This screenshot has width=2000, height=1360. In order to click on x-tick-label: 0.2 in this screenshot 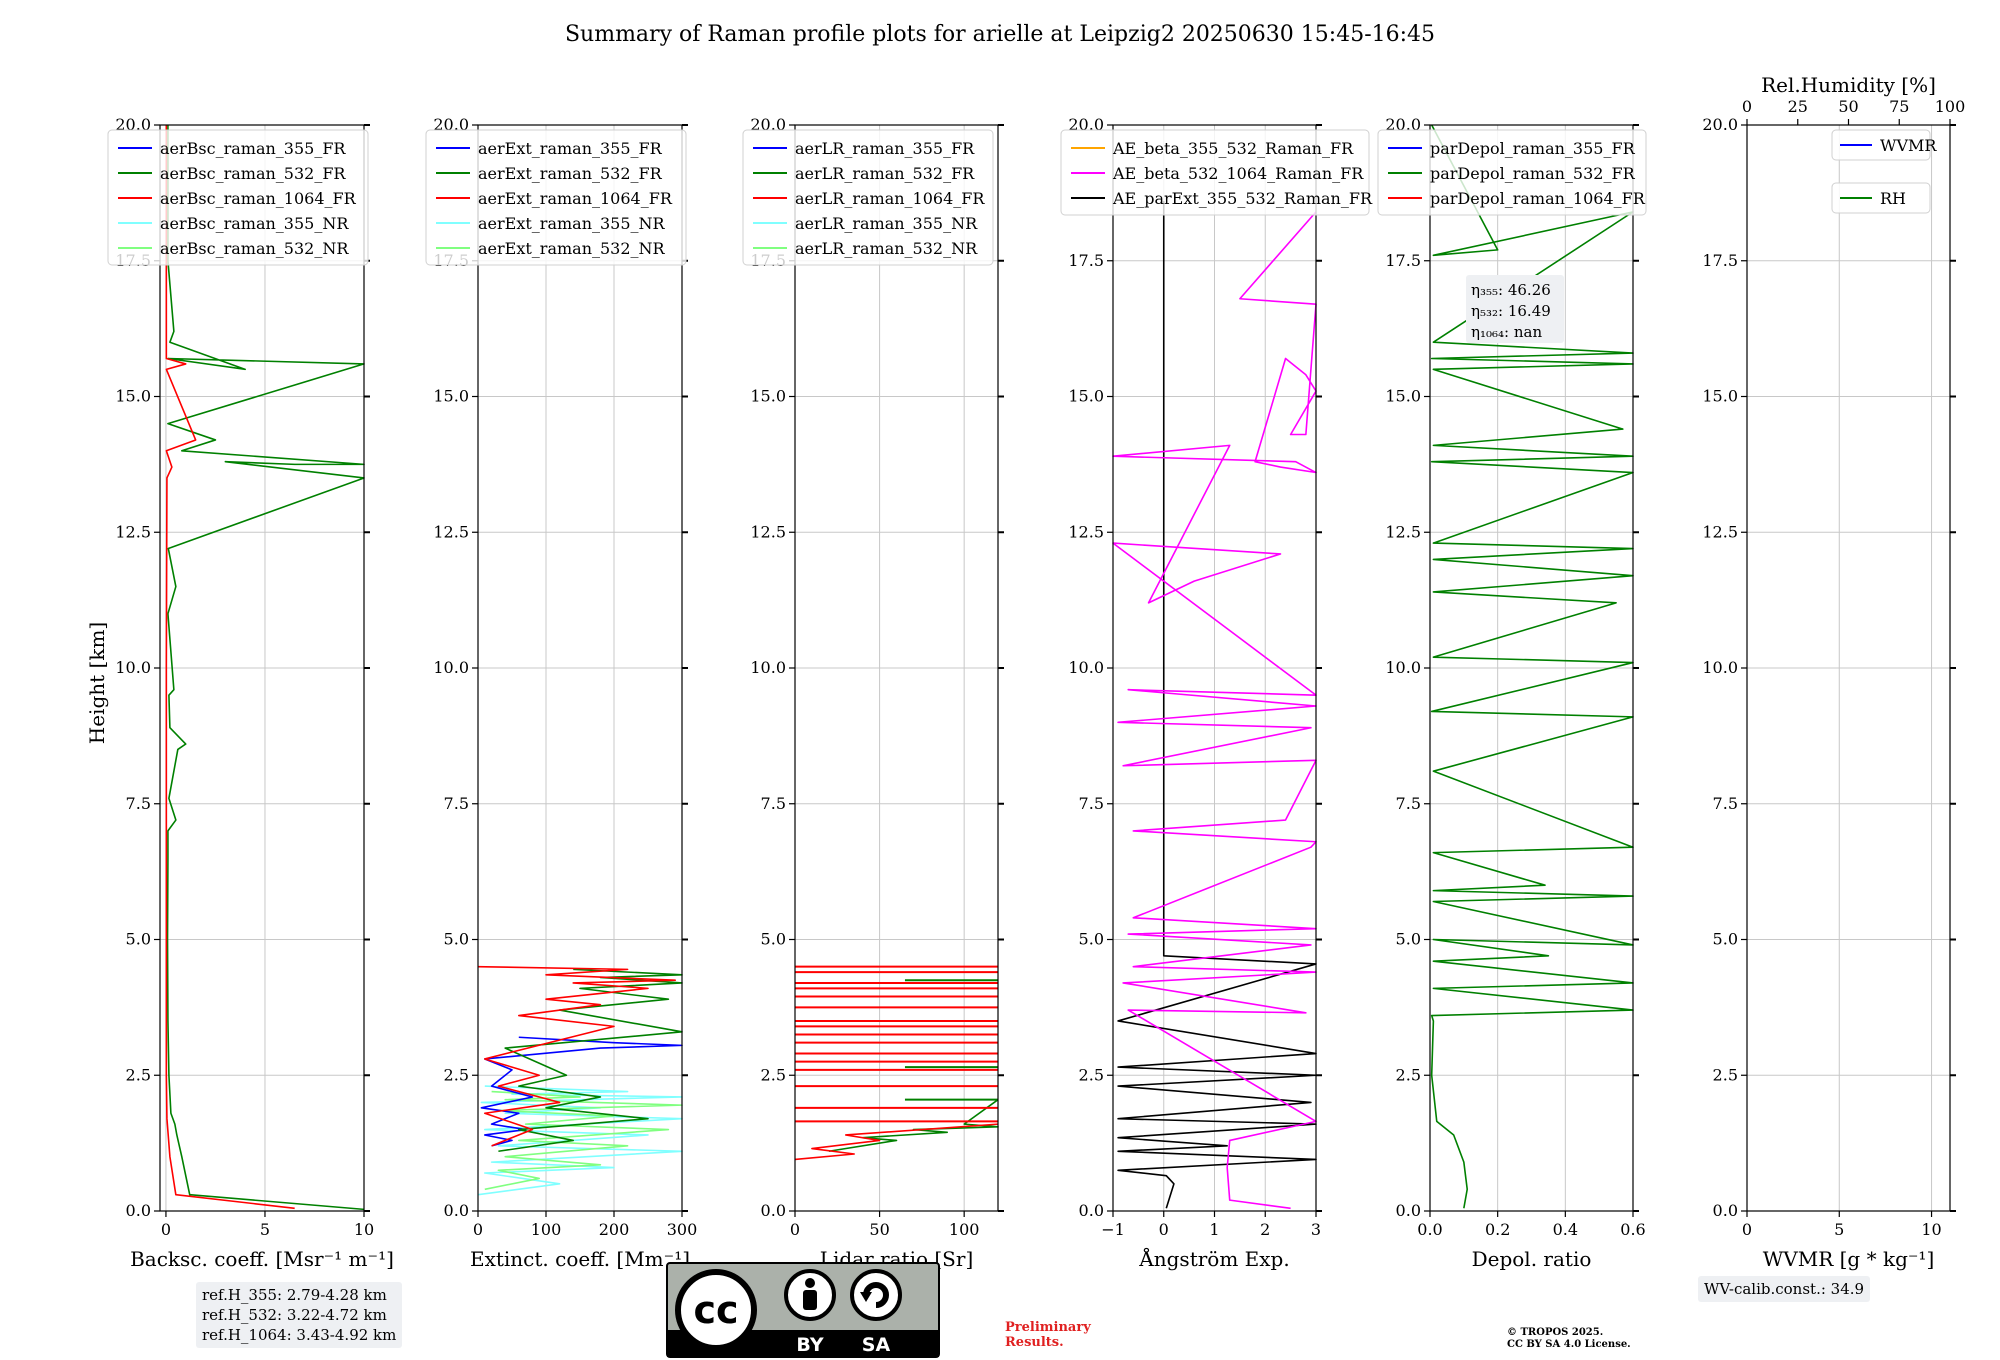, I will do `click(1497, 1229)`.